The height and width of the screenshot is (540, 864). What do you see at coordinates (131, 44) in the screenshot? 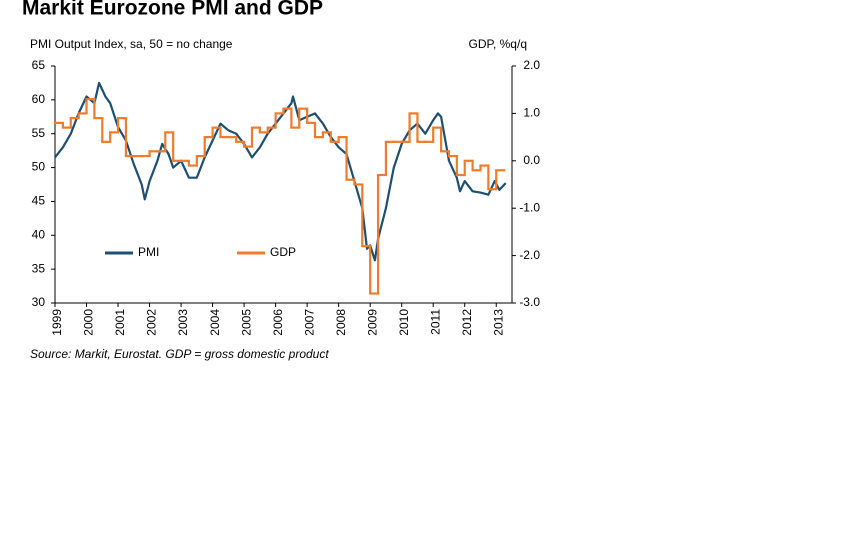
I see `y-axis-label: PMI Output Index, sa, 50 = no change` at bounding box center [131, 44].